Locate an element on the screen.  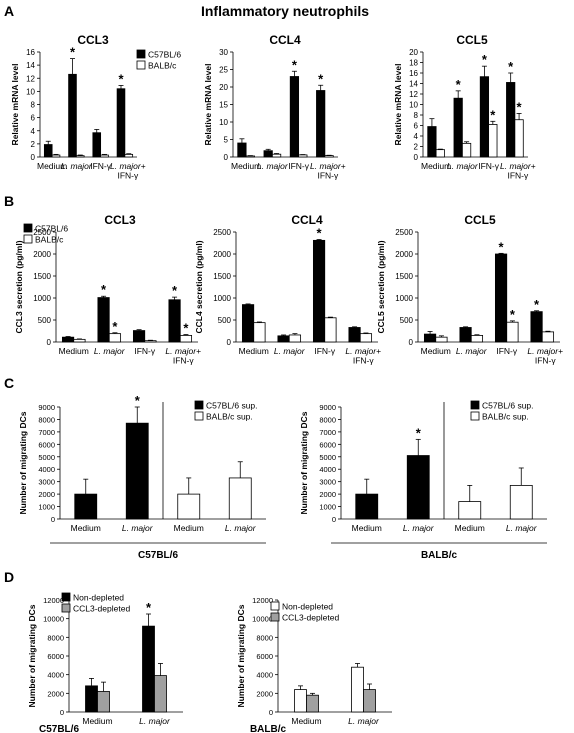
y-axis-label: CCL5 secretion (pg/ml) is located at coordinates (381, 286).